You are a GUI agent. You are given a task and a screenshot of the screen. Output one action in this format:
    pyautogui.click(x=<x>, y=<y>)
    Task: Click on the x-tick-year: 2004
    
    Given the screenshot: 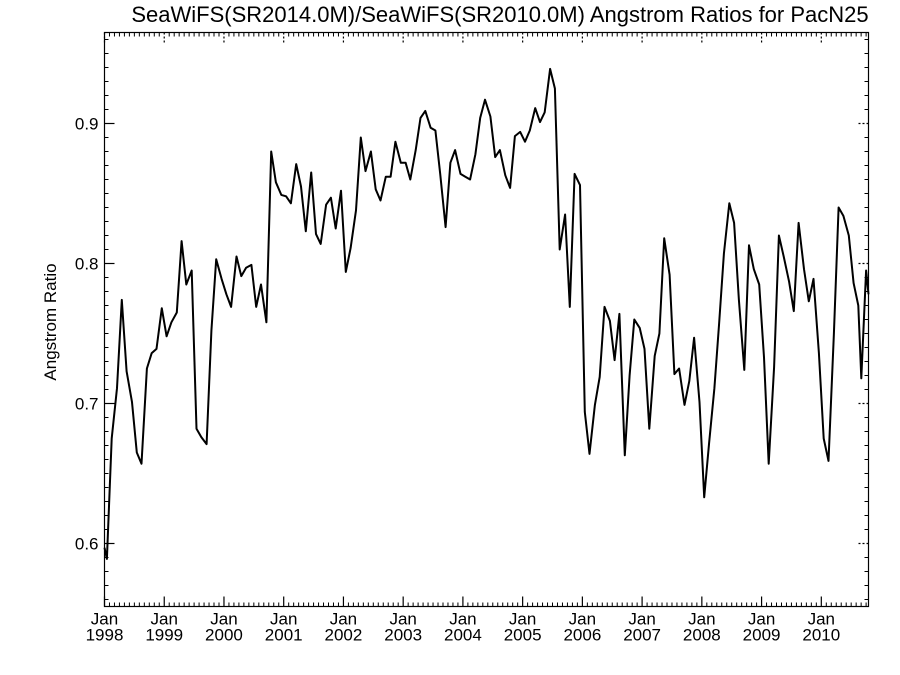 What is the action you would take?
    pyautogui.click(x=463, y=635)
    